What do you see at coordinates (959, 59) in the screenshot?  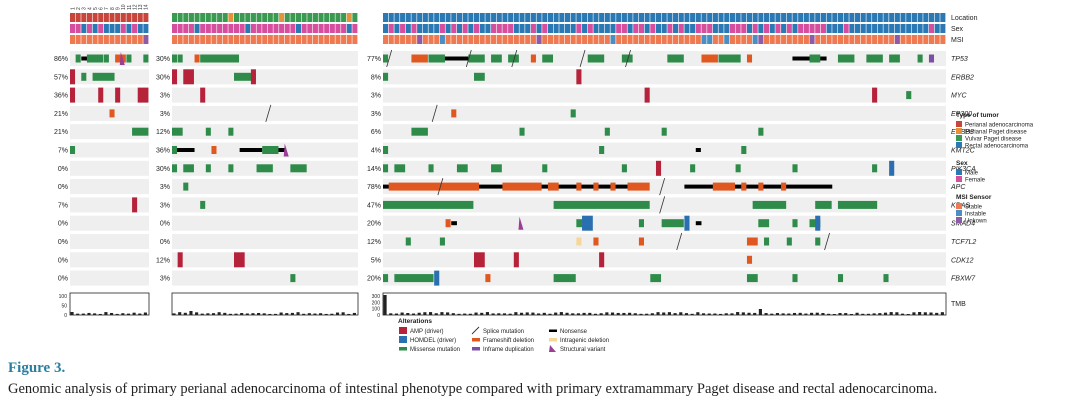 I see `gene-label-tp53: TP53` at bounding box center [959, 59].